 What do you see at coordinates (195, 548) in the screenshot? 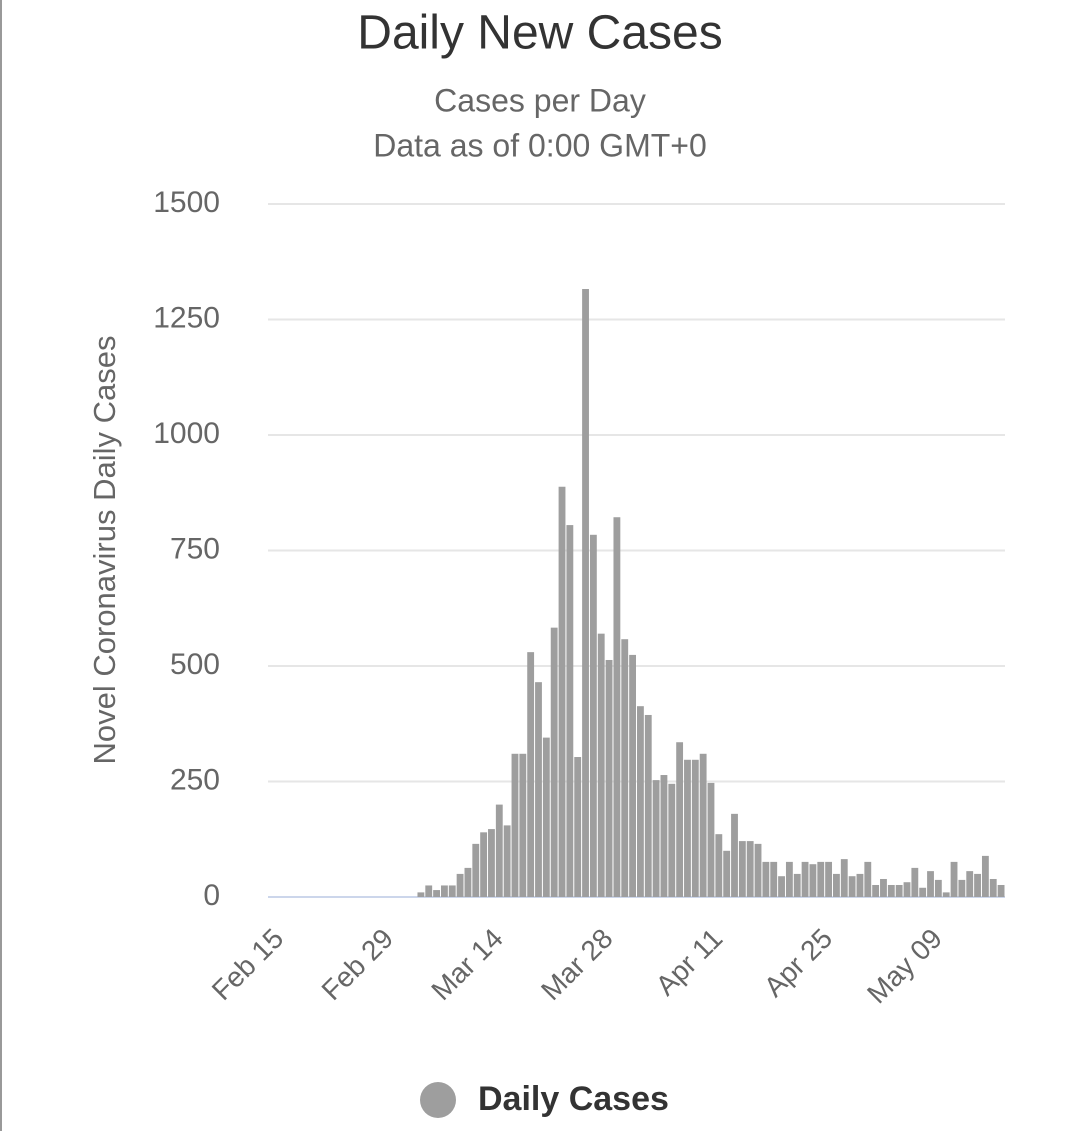
I see `y-tick-label: 750` at bounding box center [195, 548].